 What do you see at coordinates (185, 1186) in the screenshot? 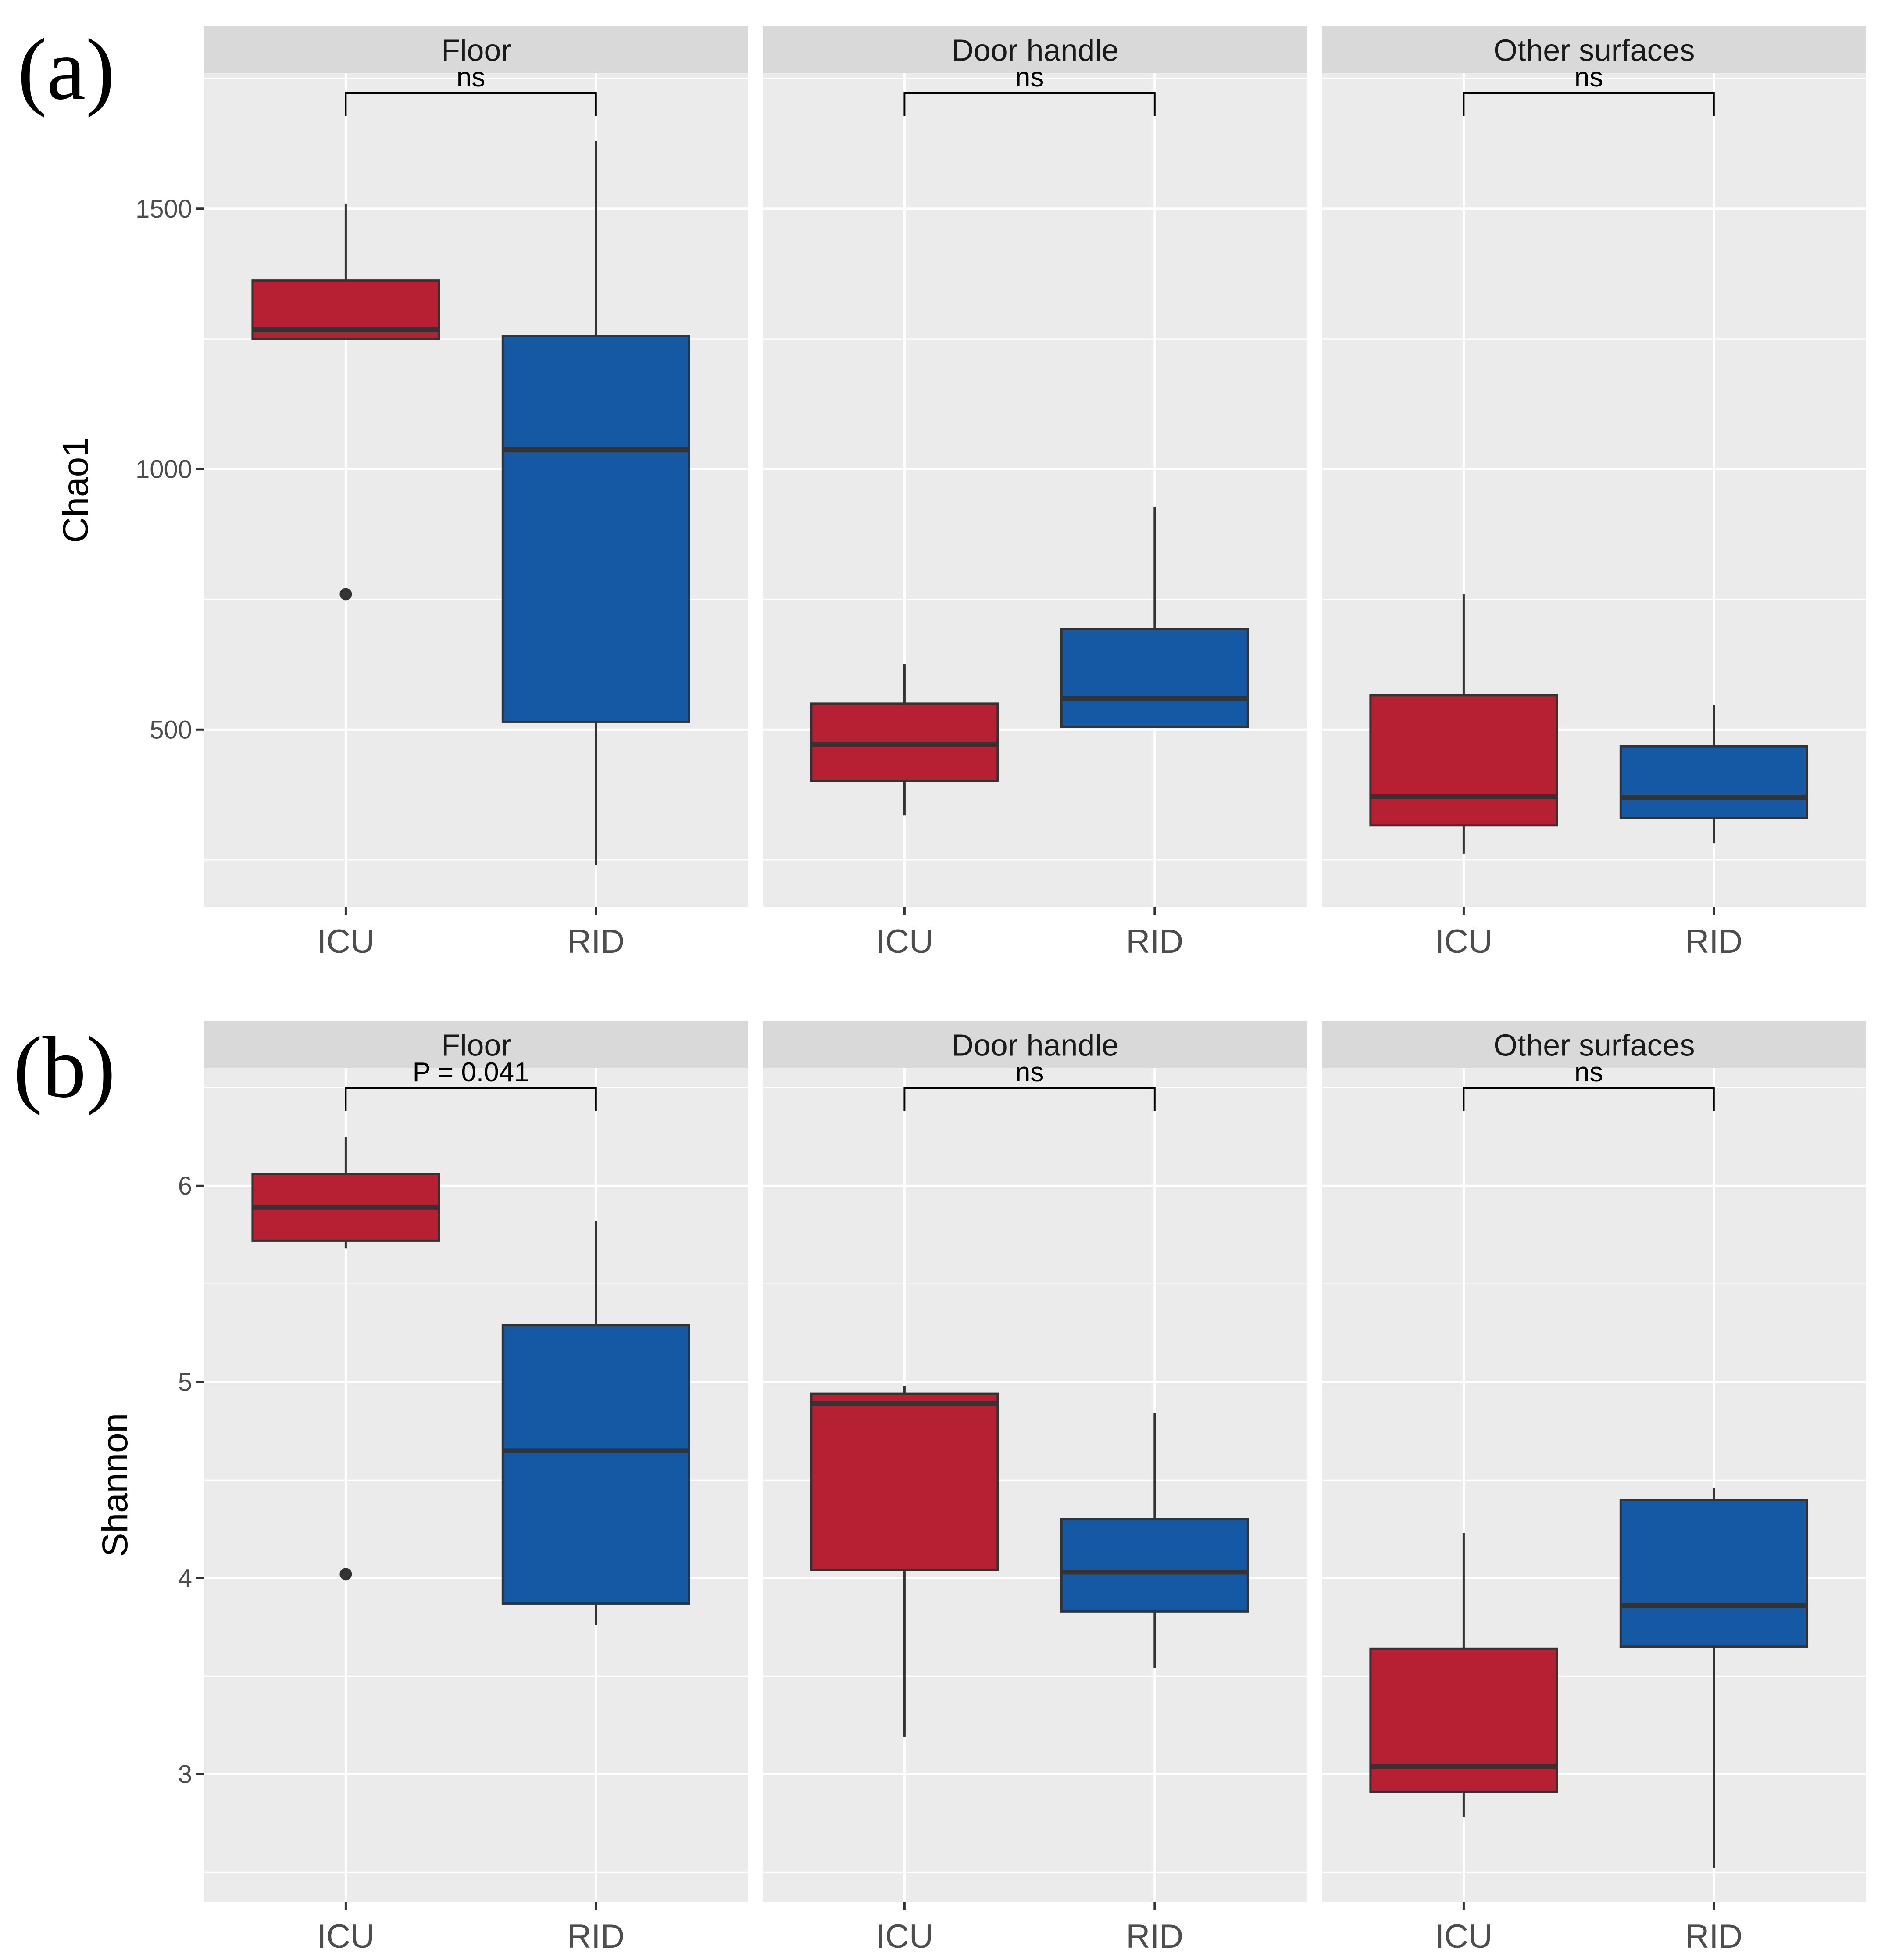
I see `y-tick-label: 6` at bounding box center [185, 1186].